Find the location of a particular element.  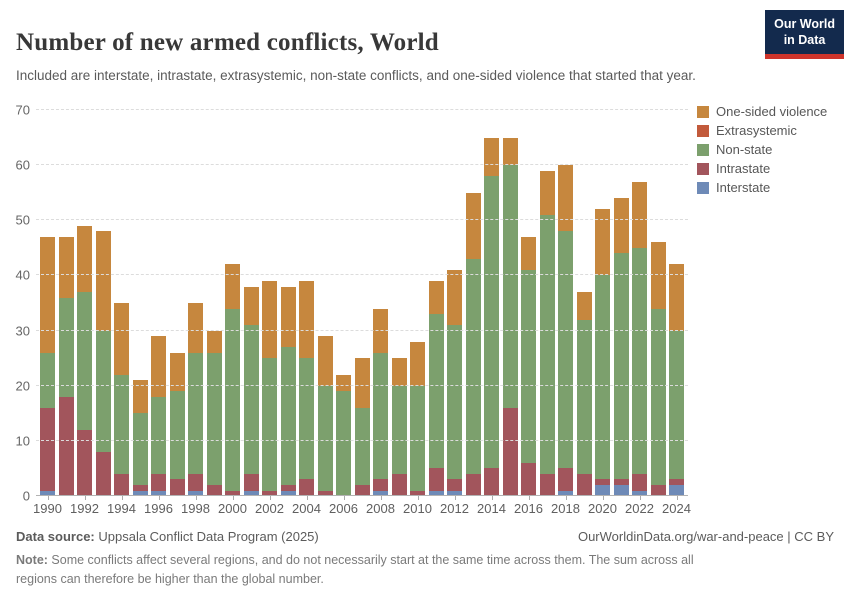

bar-segment-one-sided-violence-2018 is located at coordinates (565, 198).